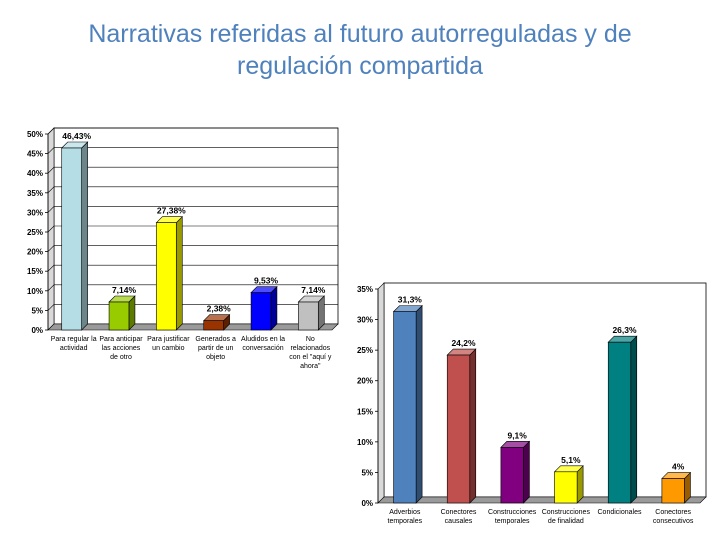  I want to click on c2-category-label-1: Adverbios temporales, so click(405, 517).